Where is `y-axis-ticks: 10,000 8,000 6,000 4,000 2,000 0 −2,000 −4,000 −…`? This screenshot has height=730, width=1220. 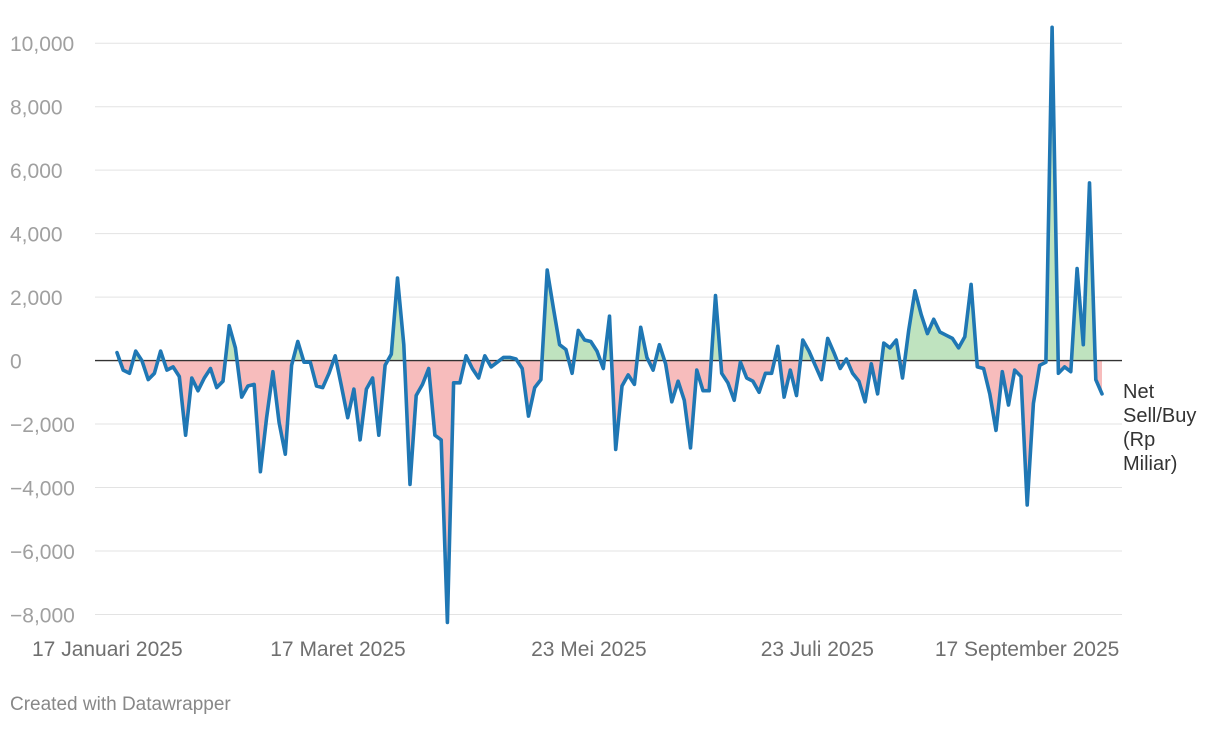
y-axis-ticks: 10,000 8,000 6,000 4,000 2,000 0 −2,000 −4,000 −… is located at coordinates (42, 330).